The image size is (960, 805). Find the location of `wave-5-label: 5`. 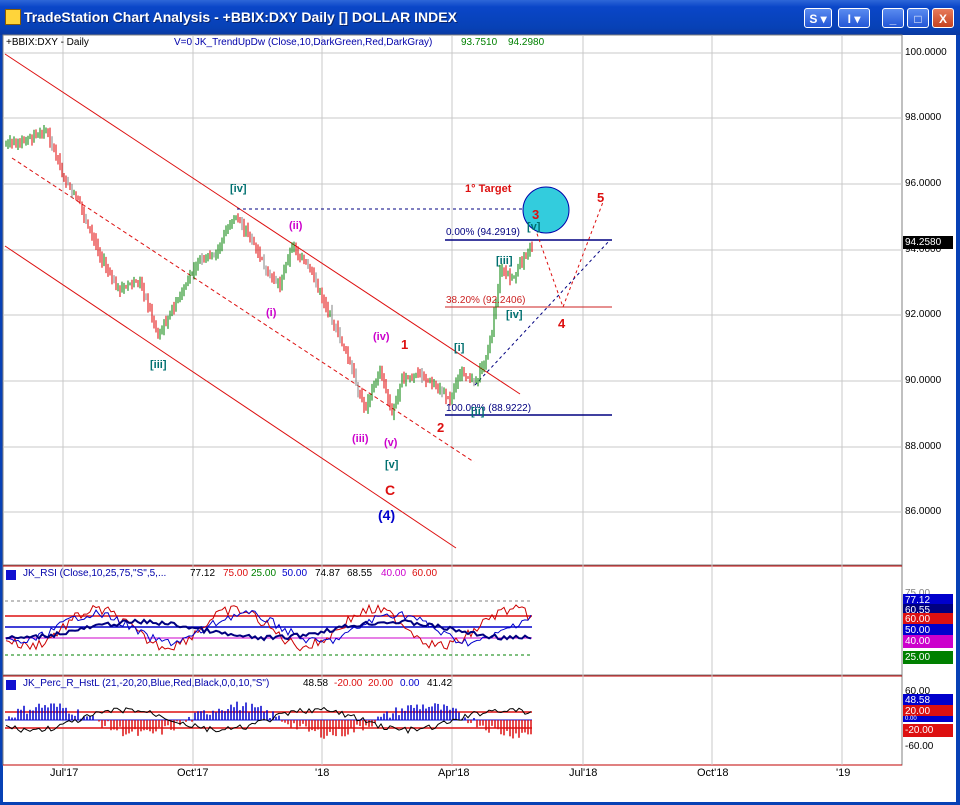

wave-5-label: 5 is located at coordinates (601, 197).